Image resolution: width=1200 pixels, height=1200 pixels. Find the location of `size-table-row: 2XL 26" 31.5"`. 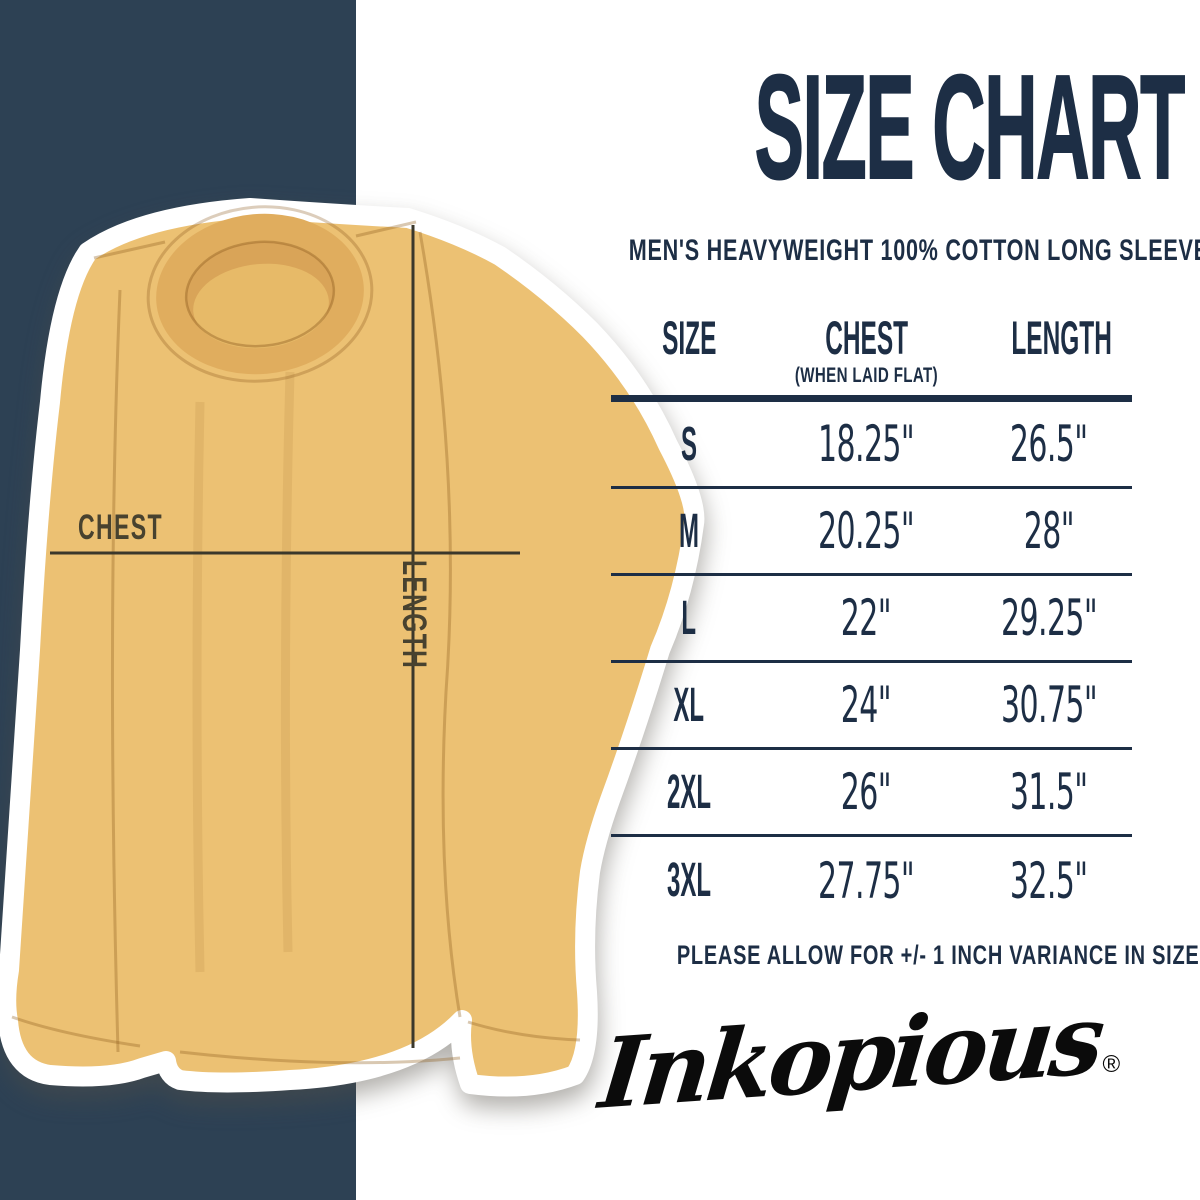

size-table-row: 2XL 26" 31.5" is located at coordinates (871, 793).